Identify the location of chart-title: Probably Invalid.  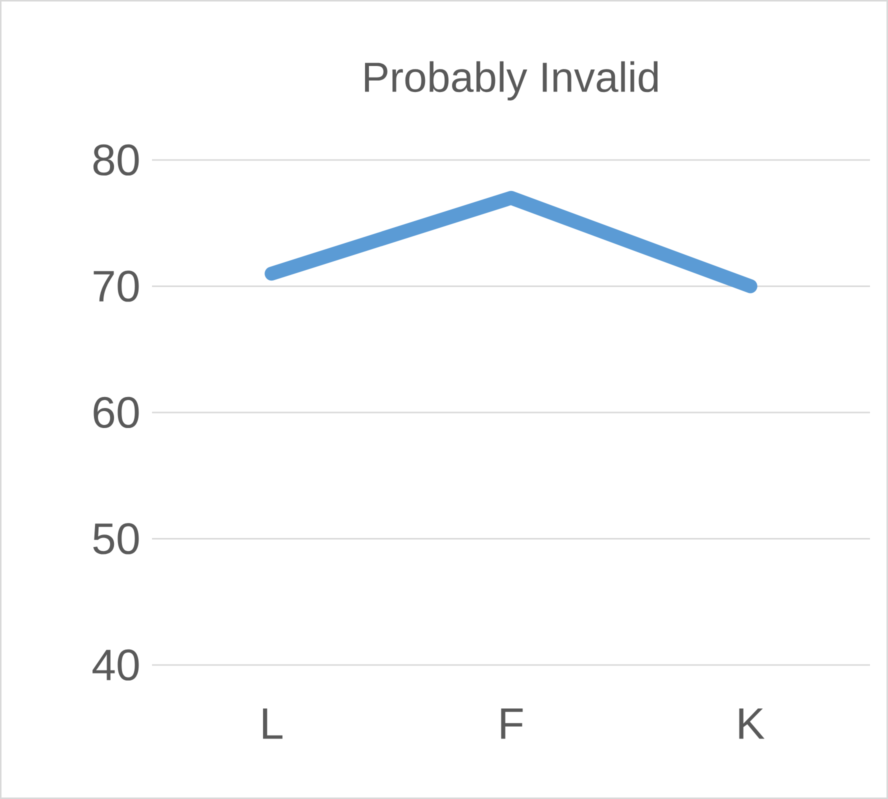
(511, 80).